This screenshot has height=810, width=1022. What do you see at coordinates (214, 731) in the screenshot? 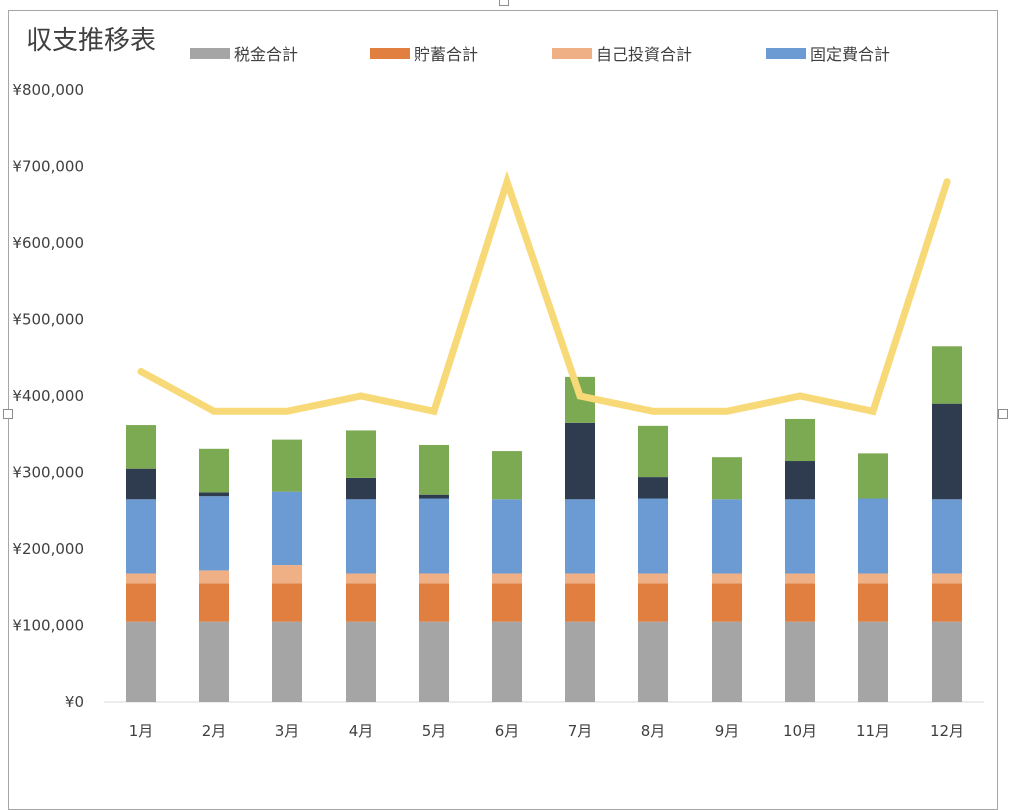
I see `x-tick-label: 2月` at bounding box center [214, 731].